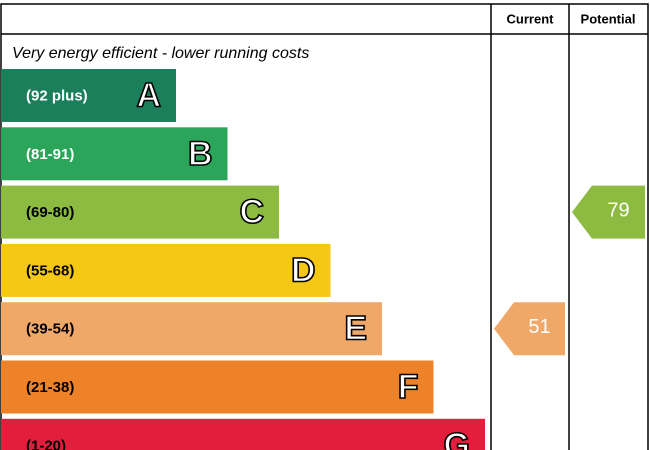 The width and height of the screenshot is (650, 450). Describe the element at coordinates (50, 212) in the screenshot. I see `band-range: (69-80)` at that location.